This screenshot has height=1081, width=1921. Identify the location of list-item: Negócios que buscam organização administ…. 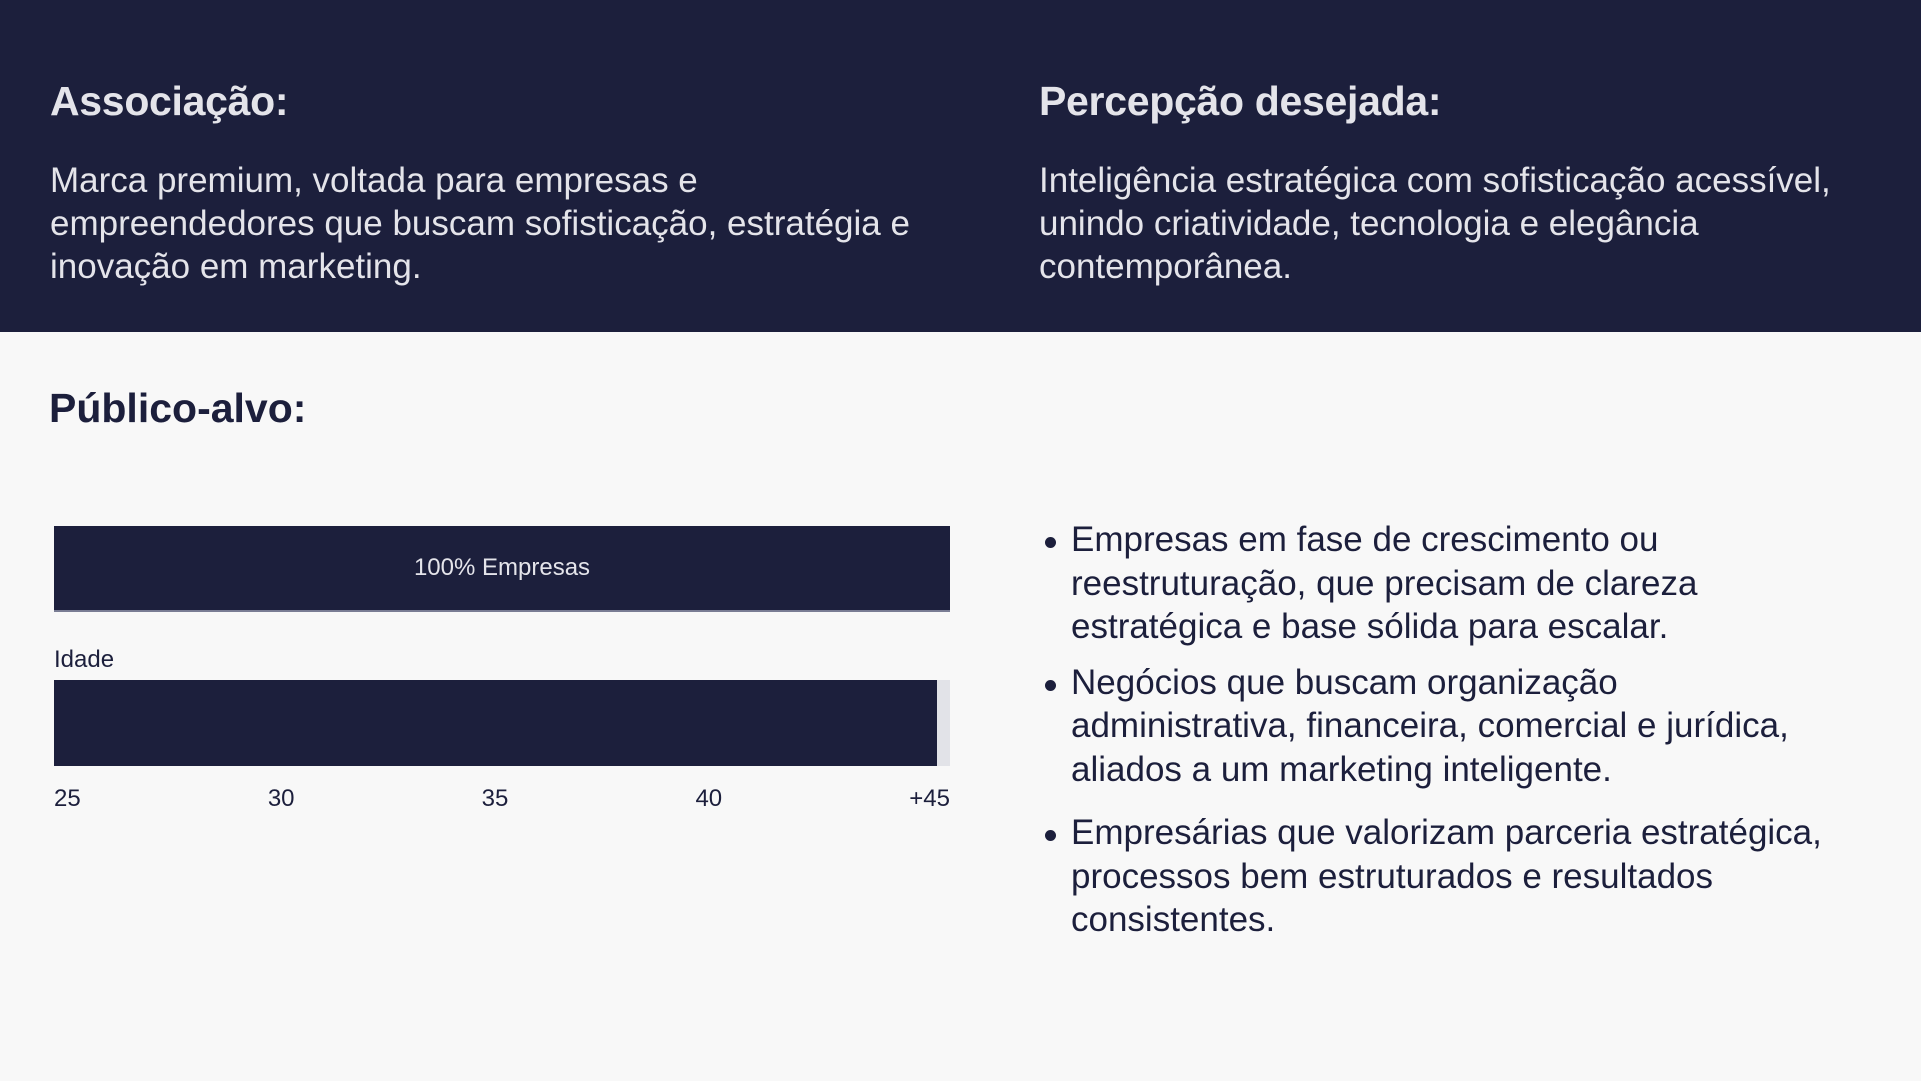
(1448, 726).